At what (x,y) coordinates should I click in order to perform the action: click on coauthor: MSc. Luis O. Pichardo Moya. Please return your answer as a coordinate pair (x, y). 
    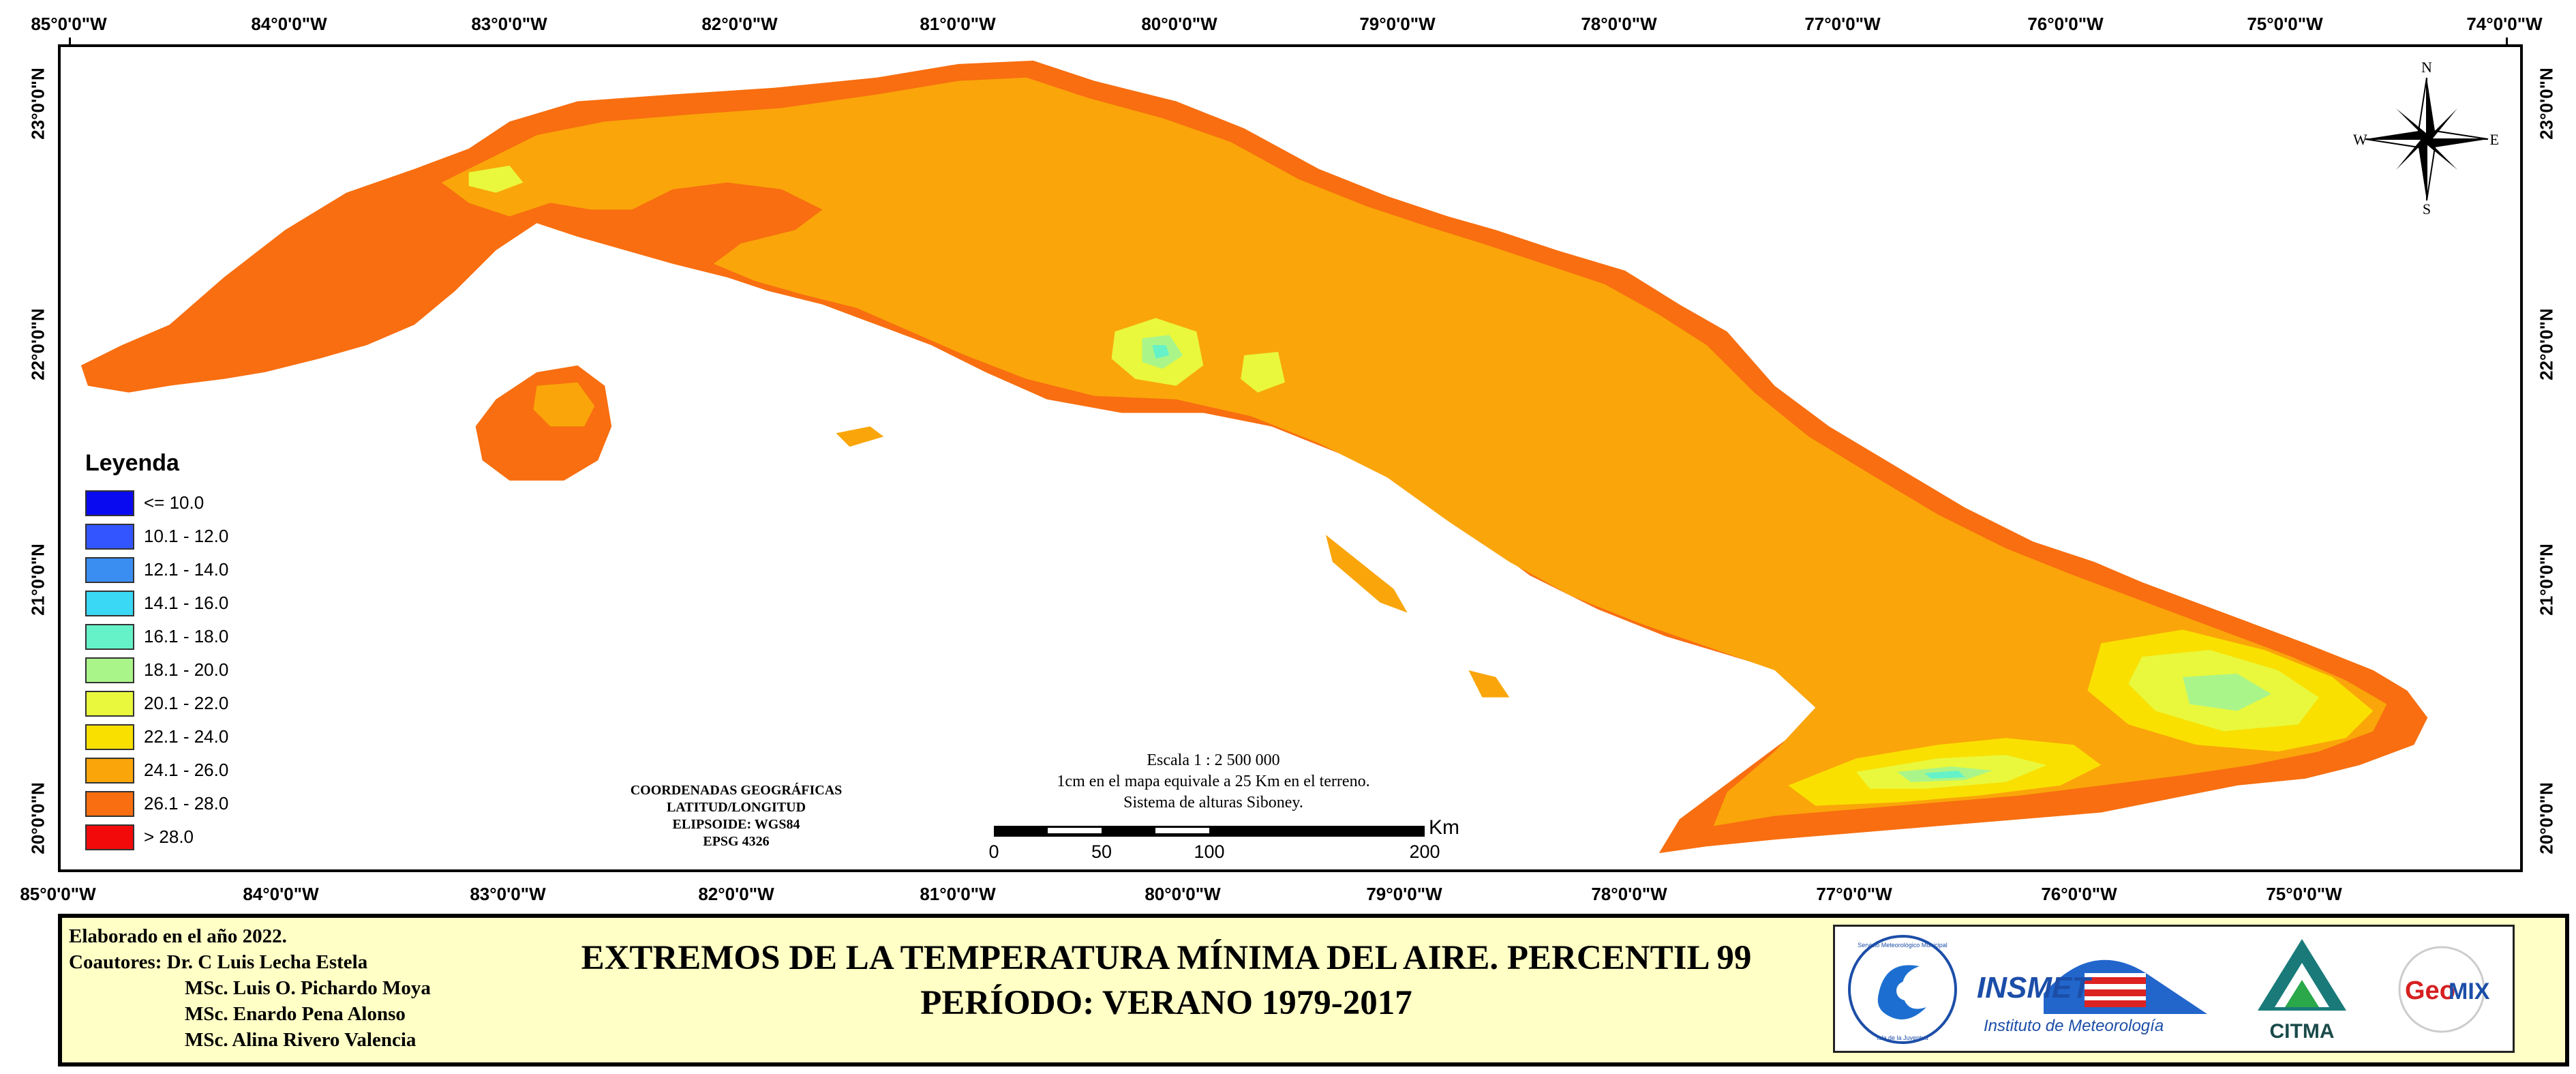
    Looking at the image, I should click on (308, 988).